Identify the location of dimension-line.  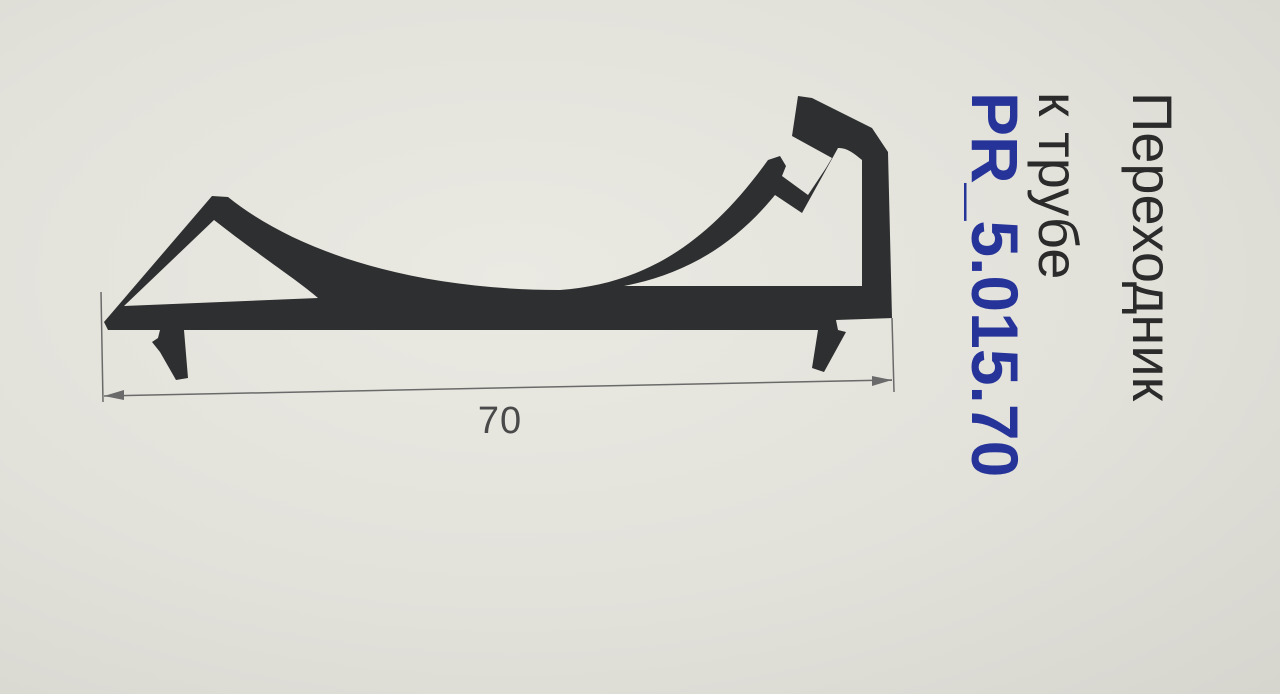
(497, 347).